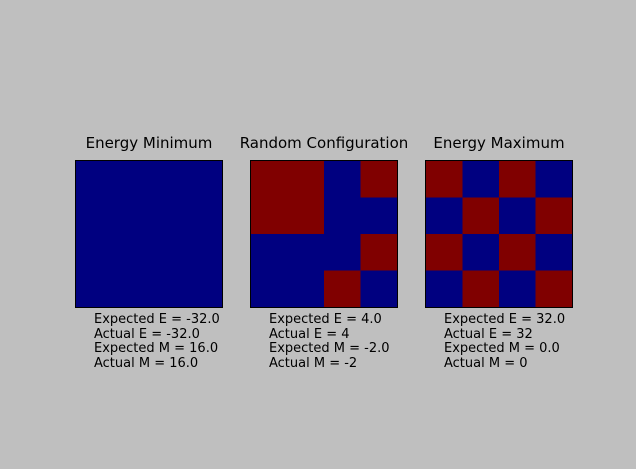  Describe the element at coordinates (499, 143) in the screenshot. I see `panel-title: Energy Maximum` at that location.